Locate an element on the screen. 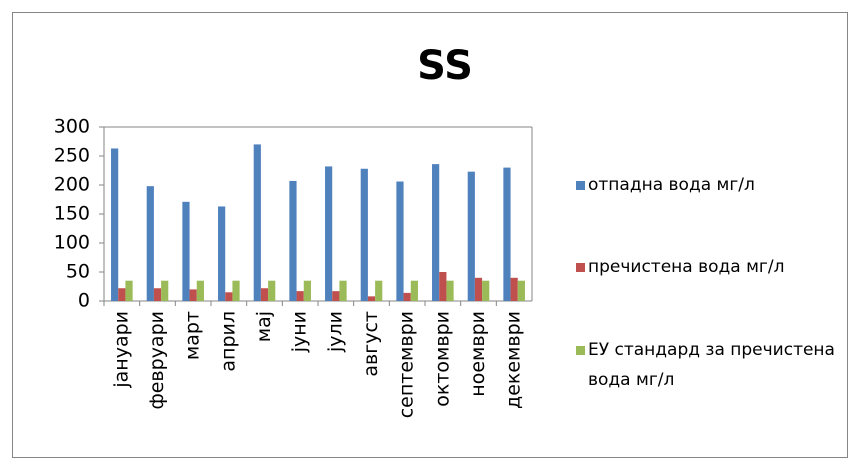 This screenshot has height=469, width=858. legend-item: отпадна вода мг/л is located at coordinates (711, 185).